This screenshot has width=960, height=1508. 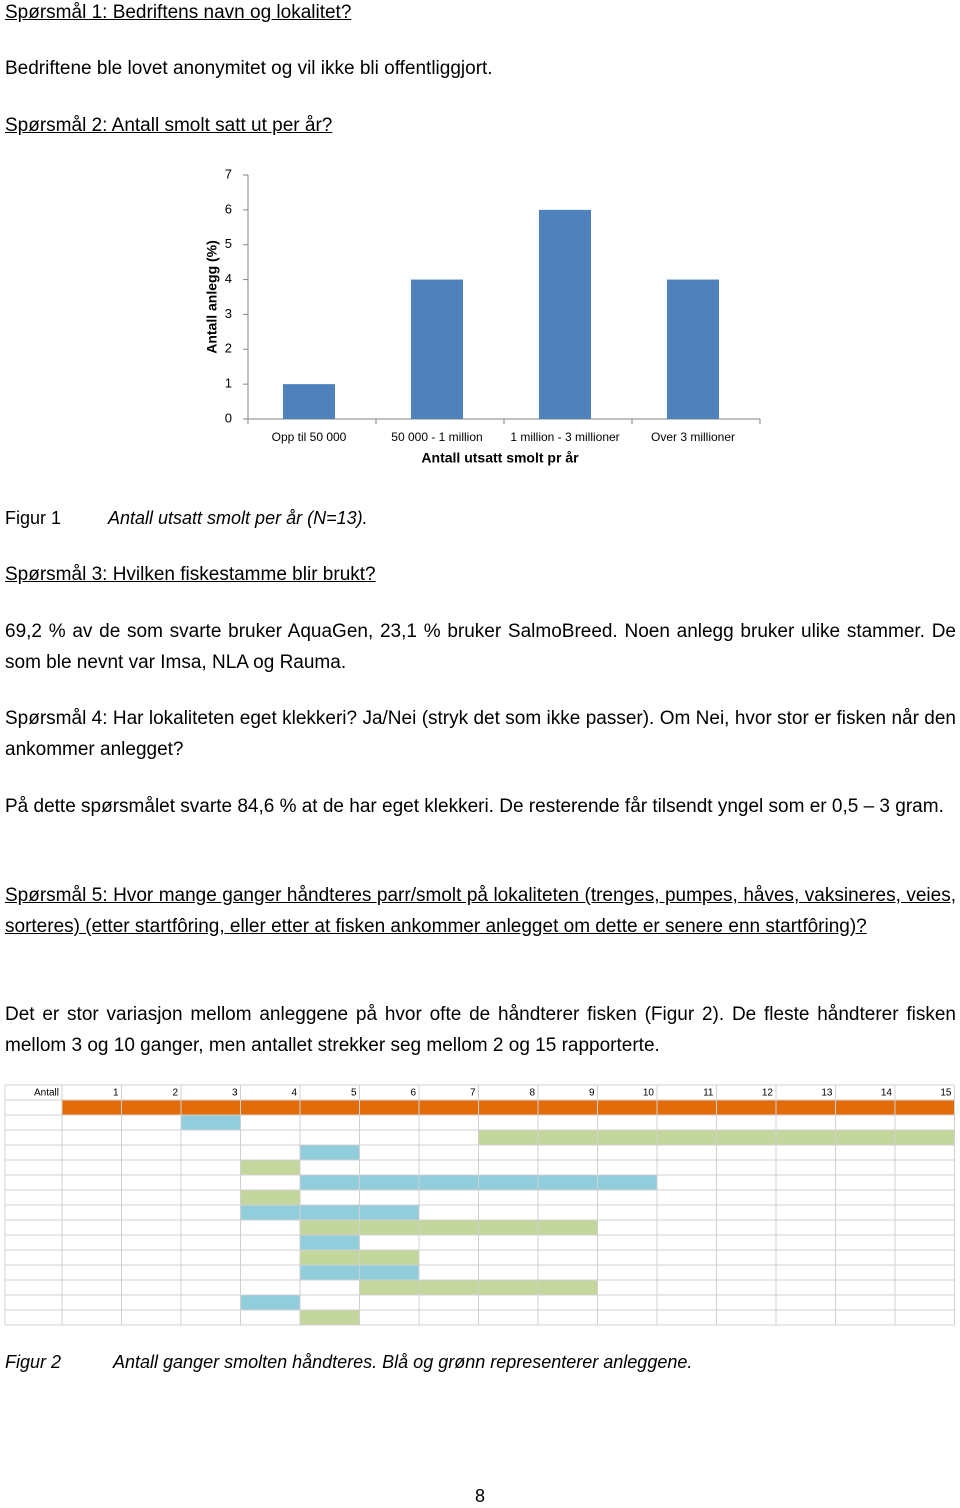 What do you see at coordinates (479, 1496) in the screenshot?
I see `page-number: 8` at bounding box center [479, 1496].